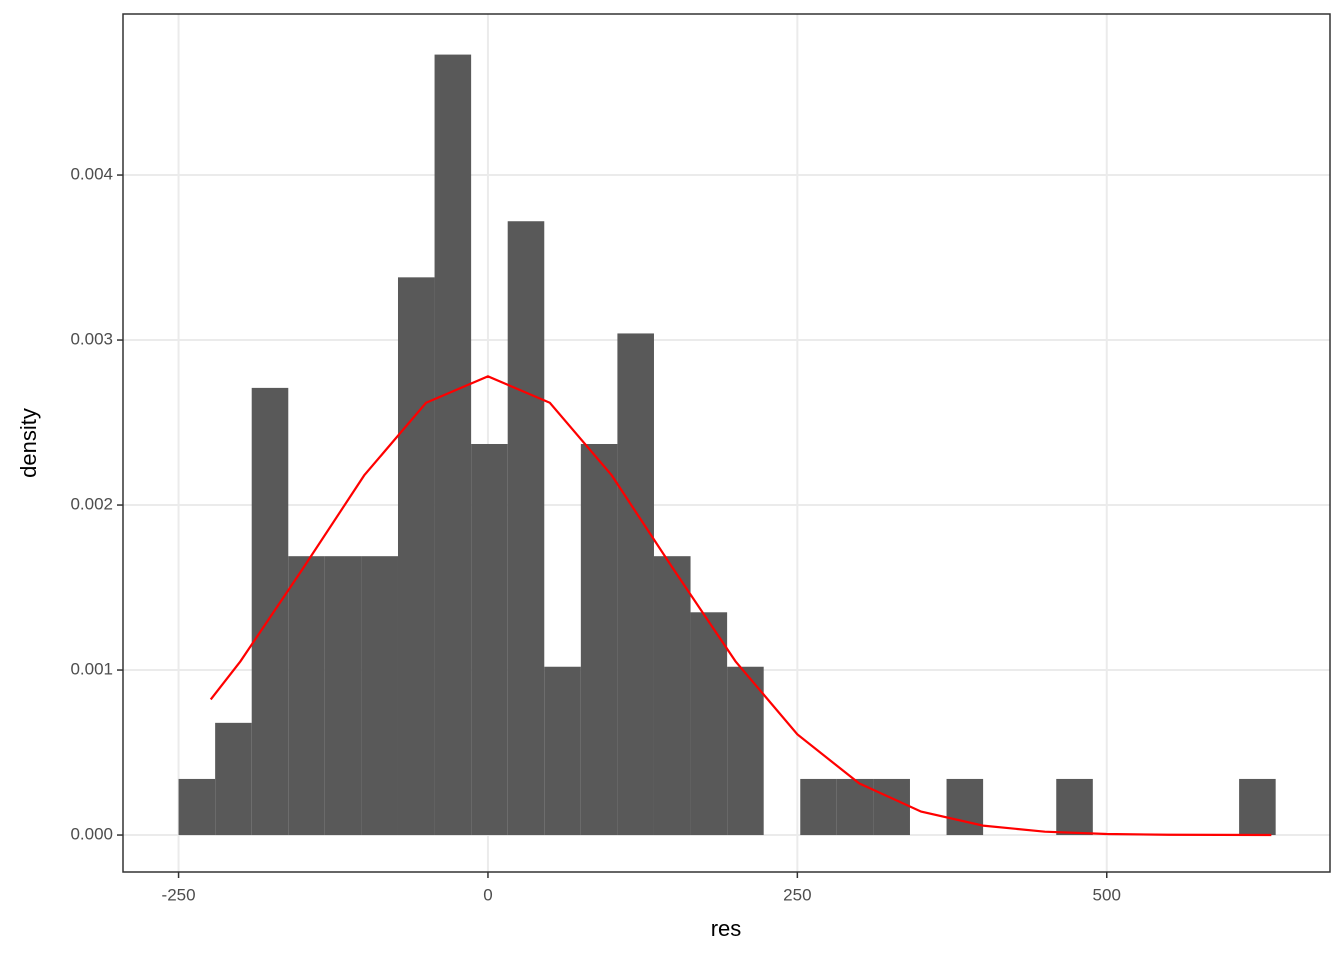  Describe the element at coordinates (1107, 894) in the screenshot. I see `x-tick-label: 500` at that location.